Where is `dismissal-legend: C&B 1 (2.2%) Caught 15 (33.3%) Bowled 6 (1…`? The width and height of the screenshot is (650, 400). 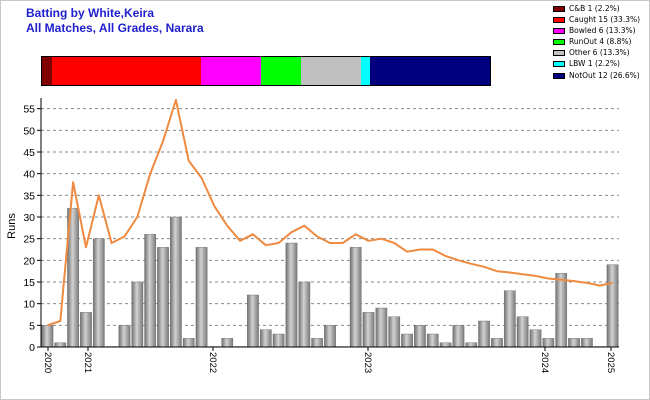
dismissal-legend: C&B 1 (2.2%) Caught 15 (33.3%) Bowled 6 (1… is located at coordinates (601, 43).